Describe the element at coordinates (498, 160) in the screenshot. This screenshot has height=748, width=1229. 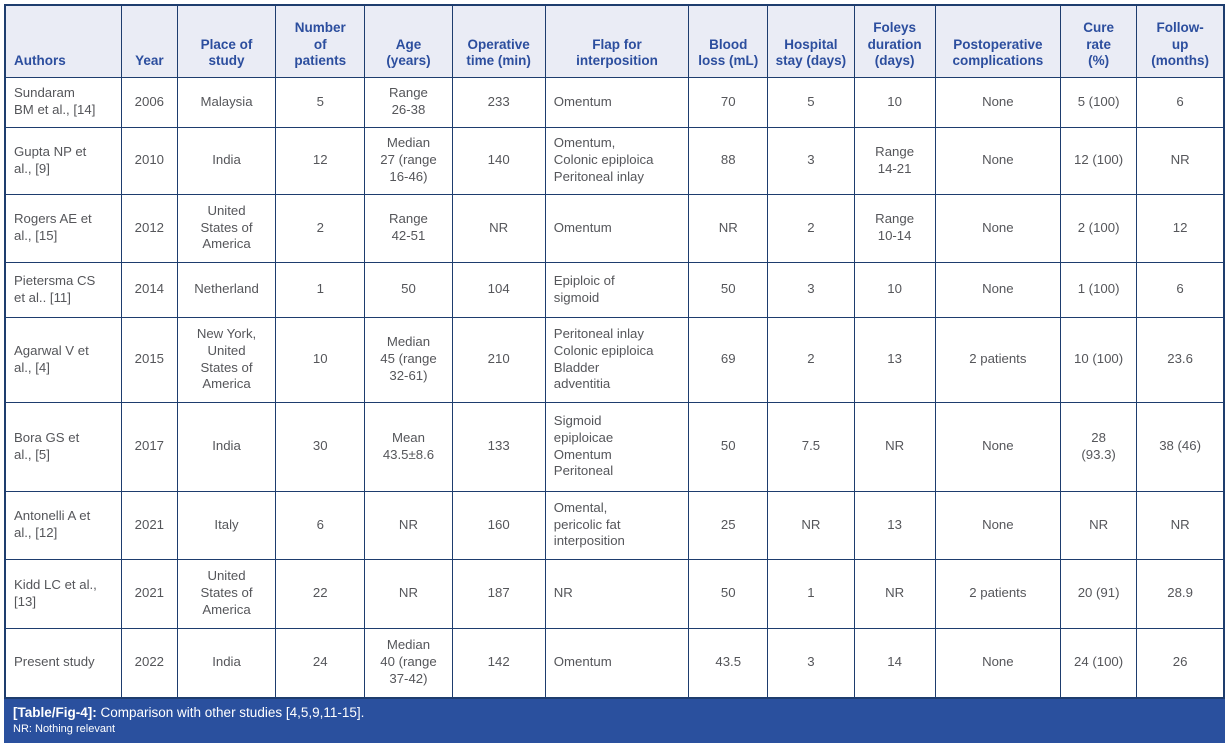
I see `table-cell: 140` at that location.